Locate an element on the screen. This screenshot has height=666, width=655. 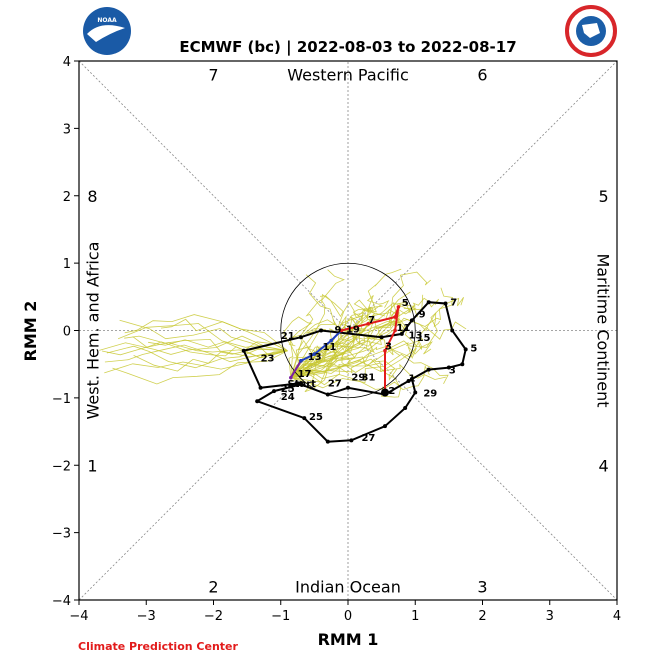
x-tick-label: 3 is located at coordinates (550, 616).